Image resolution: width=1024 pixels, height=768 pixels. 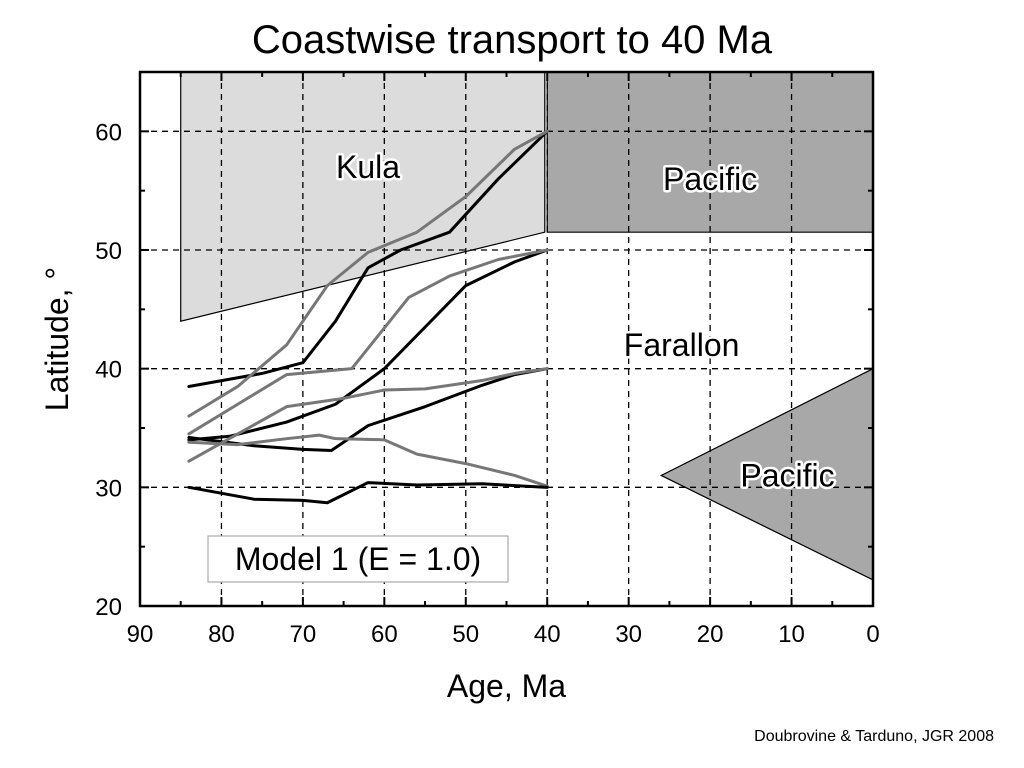 What do you see at coordinates (221, 634) in the screenshot?
I see `x-tick-label-80: 80` at bounding box center [221, 634].